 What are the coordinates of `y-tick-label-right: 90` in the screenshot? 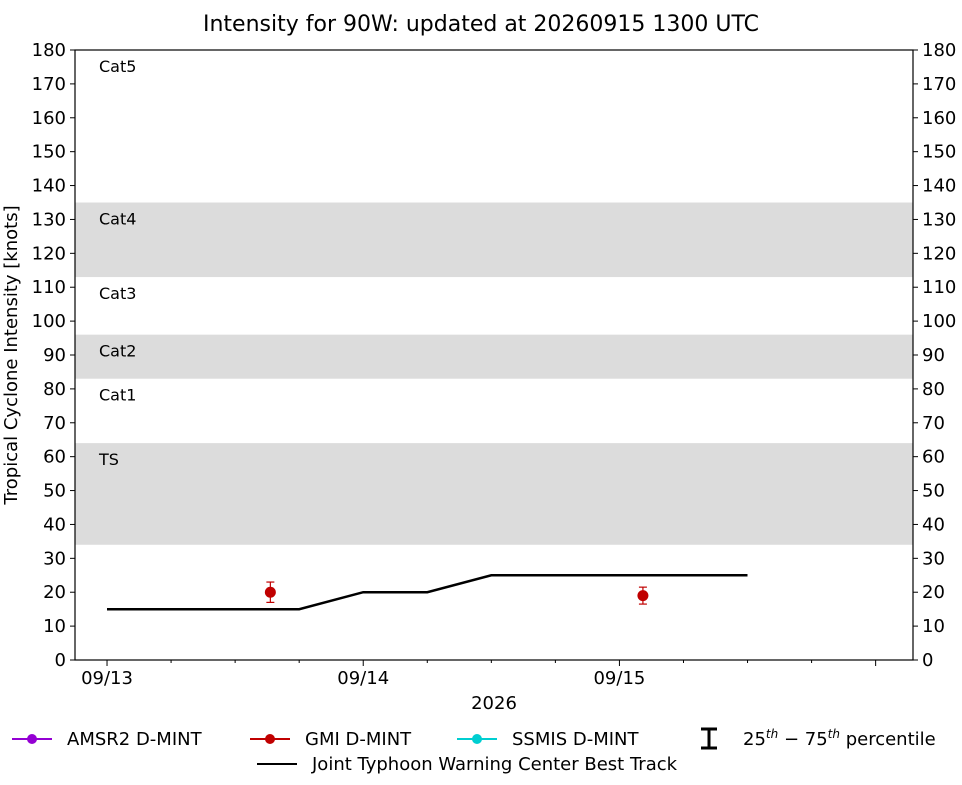 It's located at (933, 355).